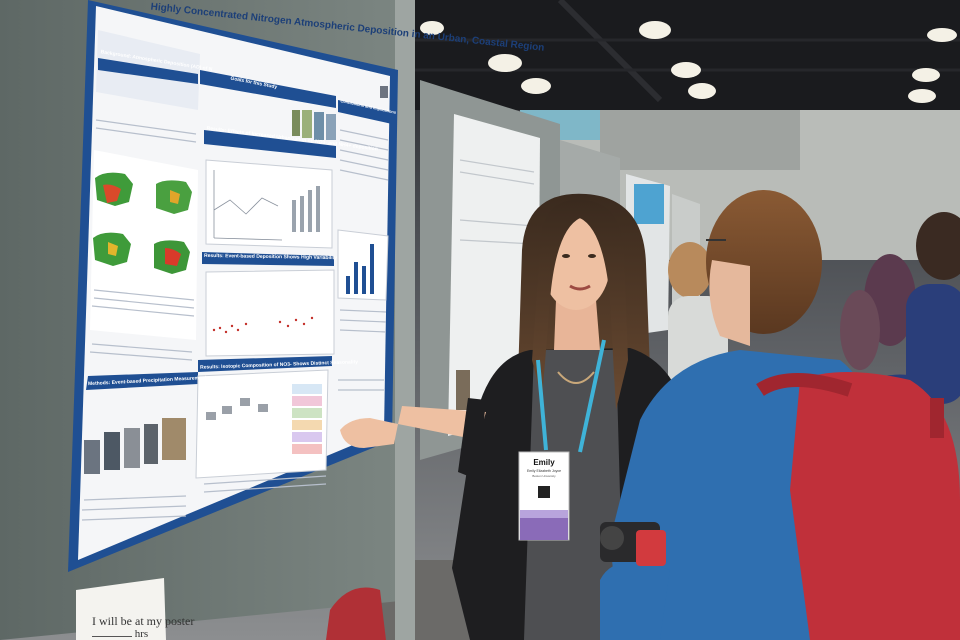  Describe the element at coordinates (875, 506) in the screenshot. I see `backpack` at that location.